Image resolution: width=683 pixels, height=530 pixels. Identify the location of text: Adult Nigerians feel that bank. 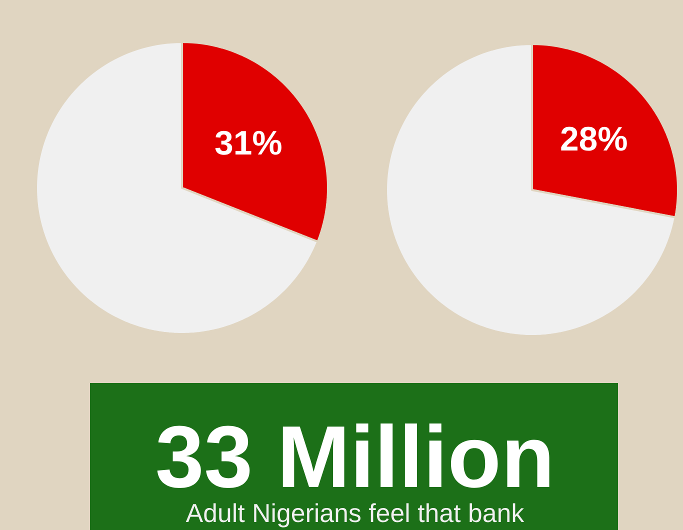
(355, 515).